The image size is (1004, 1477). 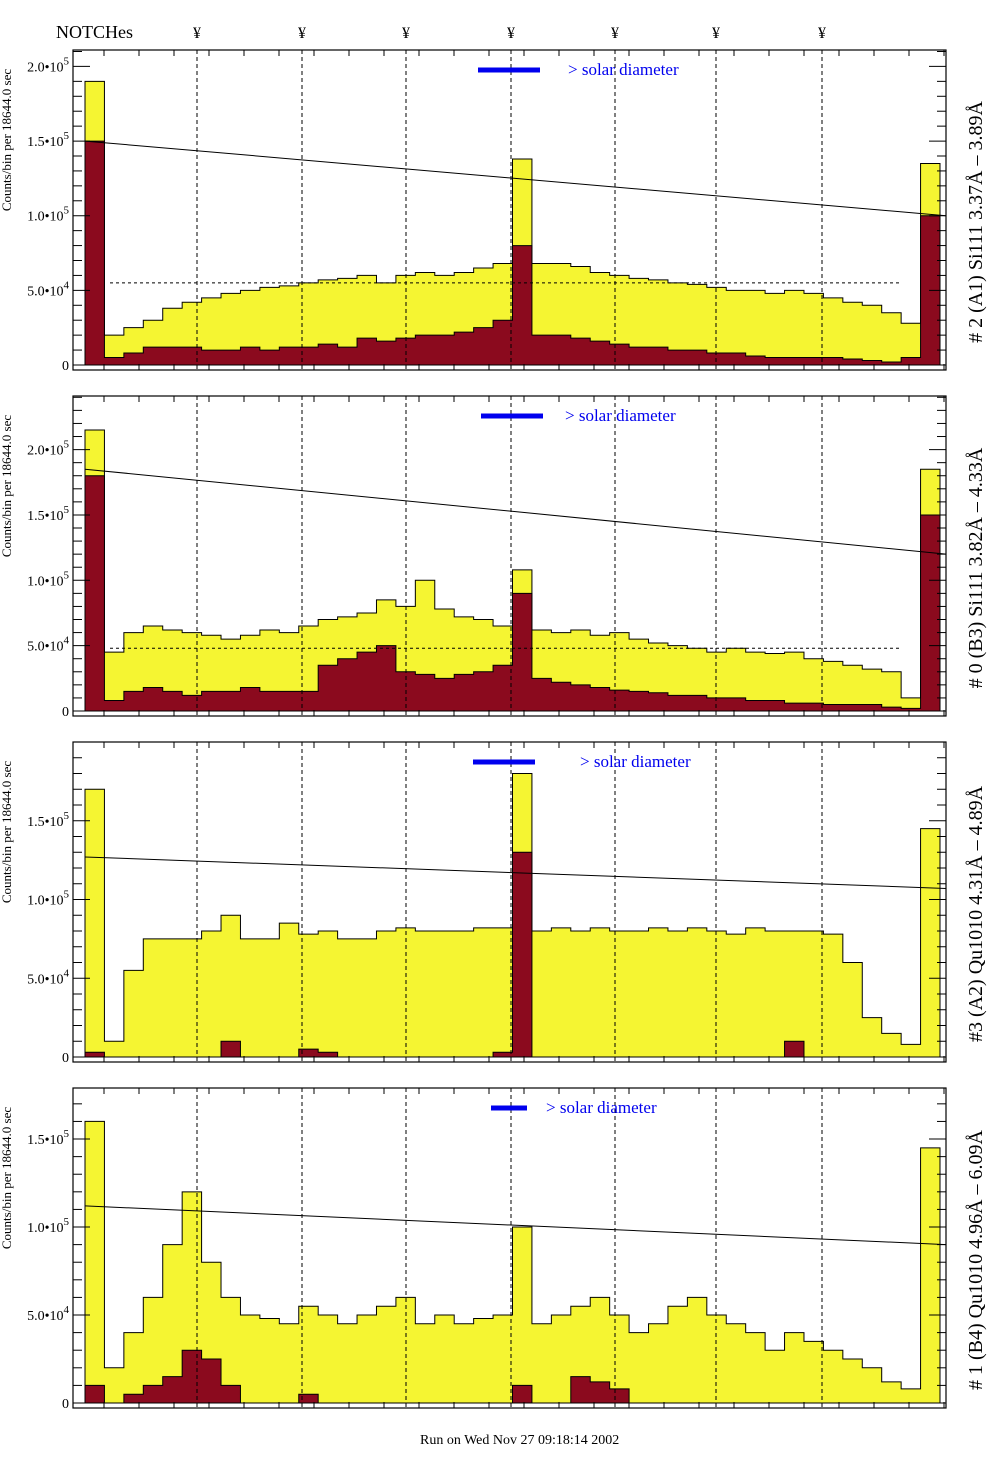 I want to click on notch-markers: ¥ ¥ ¥ ¥ ¥ ¥ ¥, so click(x=509, y=33).